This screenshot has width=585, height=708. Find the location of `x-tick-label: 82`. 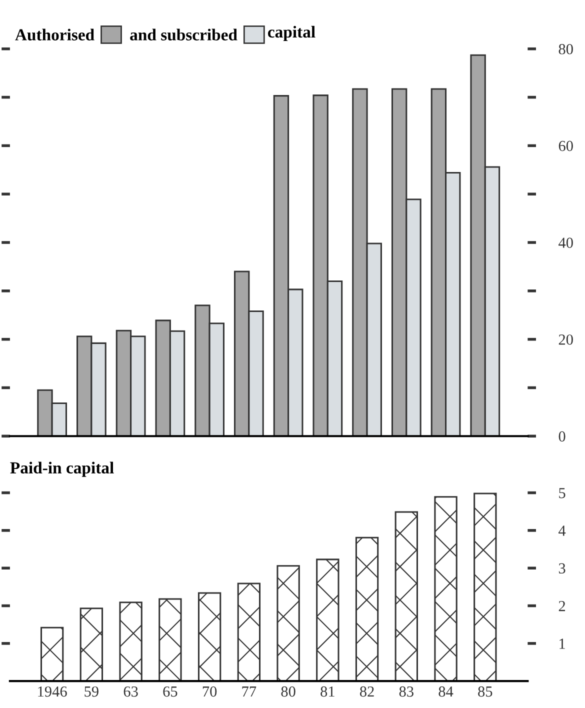

x-tick-label: 82 is located at coordinates (367, 691).